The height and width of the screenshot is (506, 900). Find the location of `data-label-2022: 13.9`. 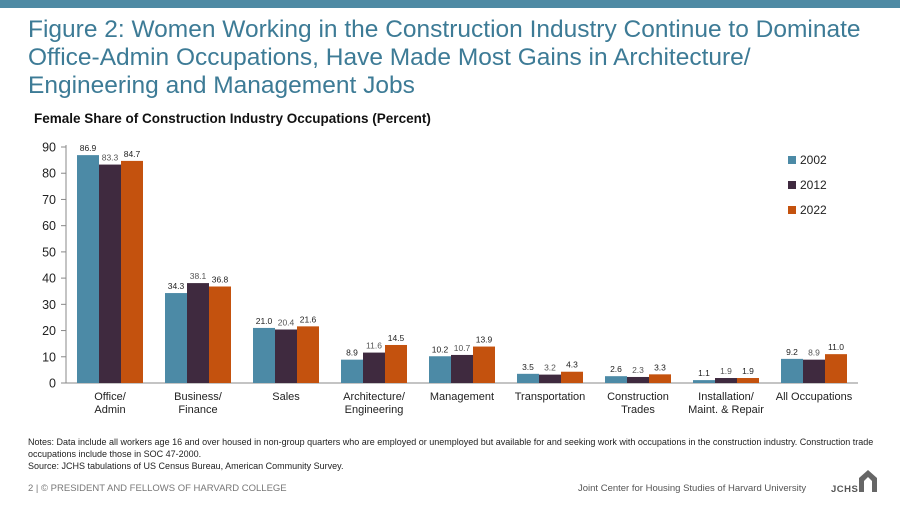

data-label-2022: 13.9 is located at coordinates (484, 340).